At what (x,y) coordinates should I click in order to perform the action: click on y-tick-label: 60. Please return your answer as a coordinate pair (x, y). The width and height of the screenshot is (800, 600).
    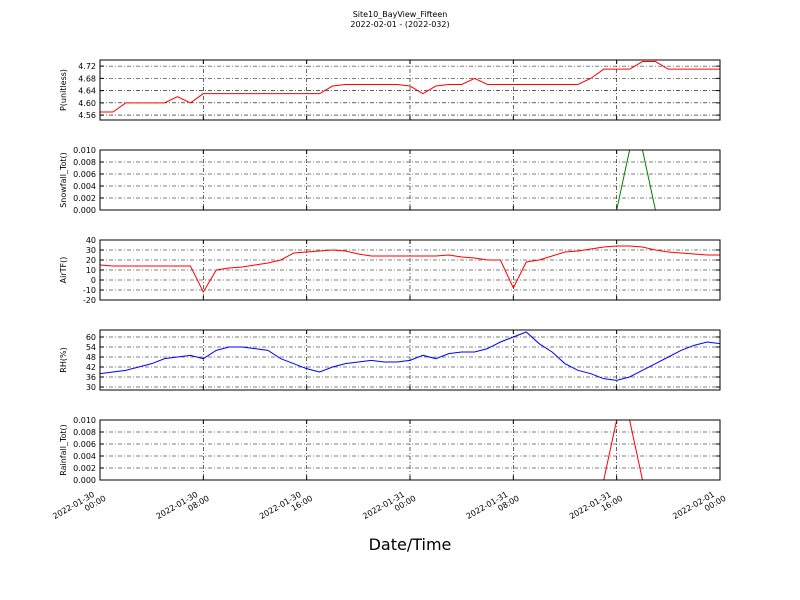
    Looking at the image, I should click on (91, 337).